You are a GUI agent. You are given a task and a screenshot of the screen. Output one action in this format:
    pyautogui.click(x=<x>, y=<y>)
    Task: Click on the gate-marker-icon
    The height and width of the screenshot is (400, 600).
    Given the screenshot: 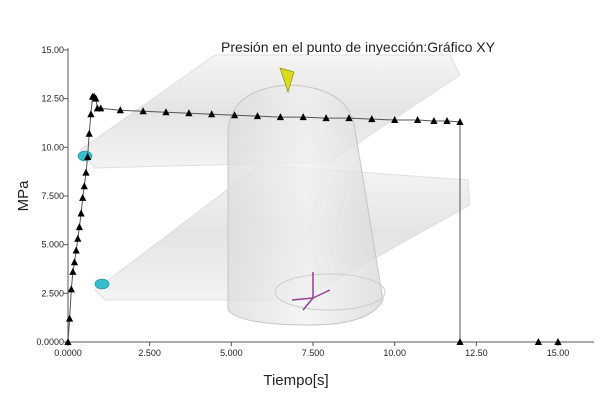 What is the action you would take?
    pyautogui.click(x=93, y=220)
    